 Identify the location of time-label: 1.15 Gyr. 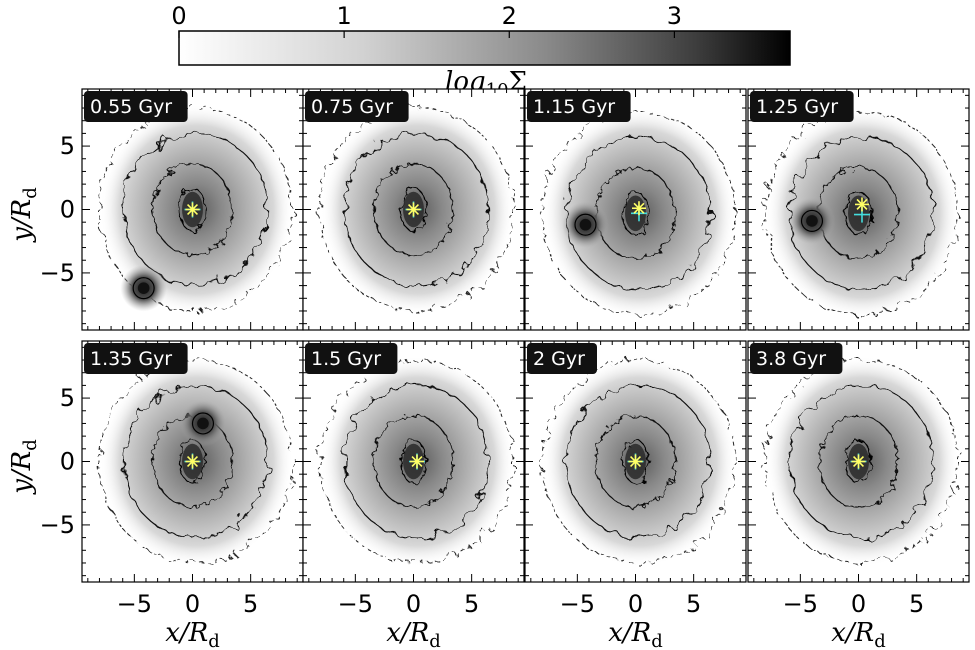
(579, 106).